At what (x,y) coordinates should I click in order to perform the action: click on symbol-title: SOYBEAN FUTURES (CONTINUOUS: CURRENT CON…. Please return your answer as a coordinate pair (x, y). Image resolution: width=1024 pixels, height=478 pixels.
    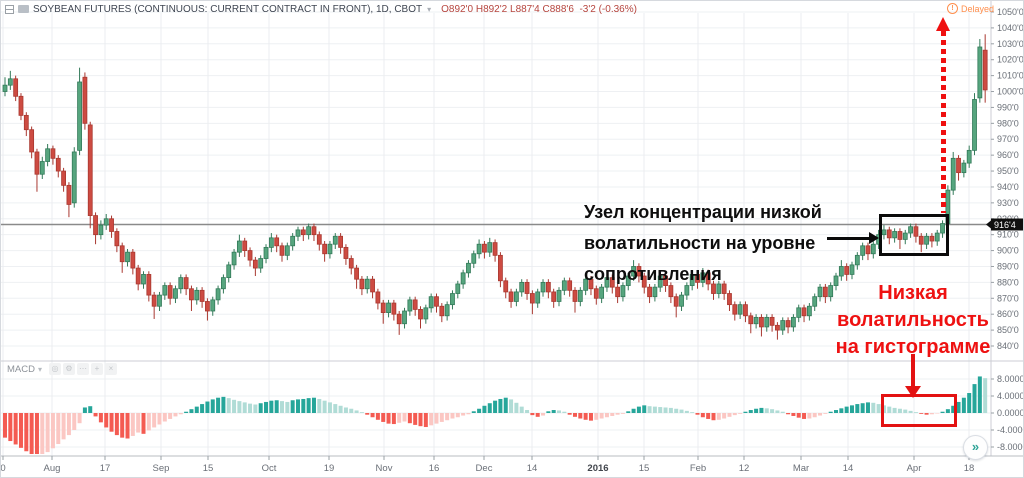
    Looking at the image, I should click on (228, 9).